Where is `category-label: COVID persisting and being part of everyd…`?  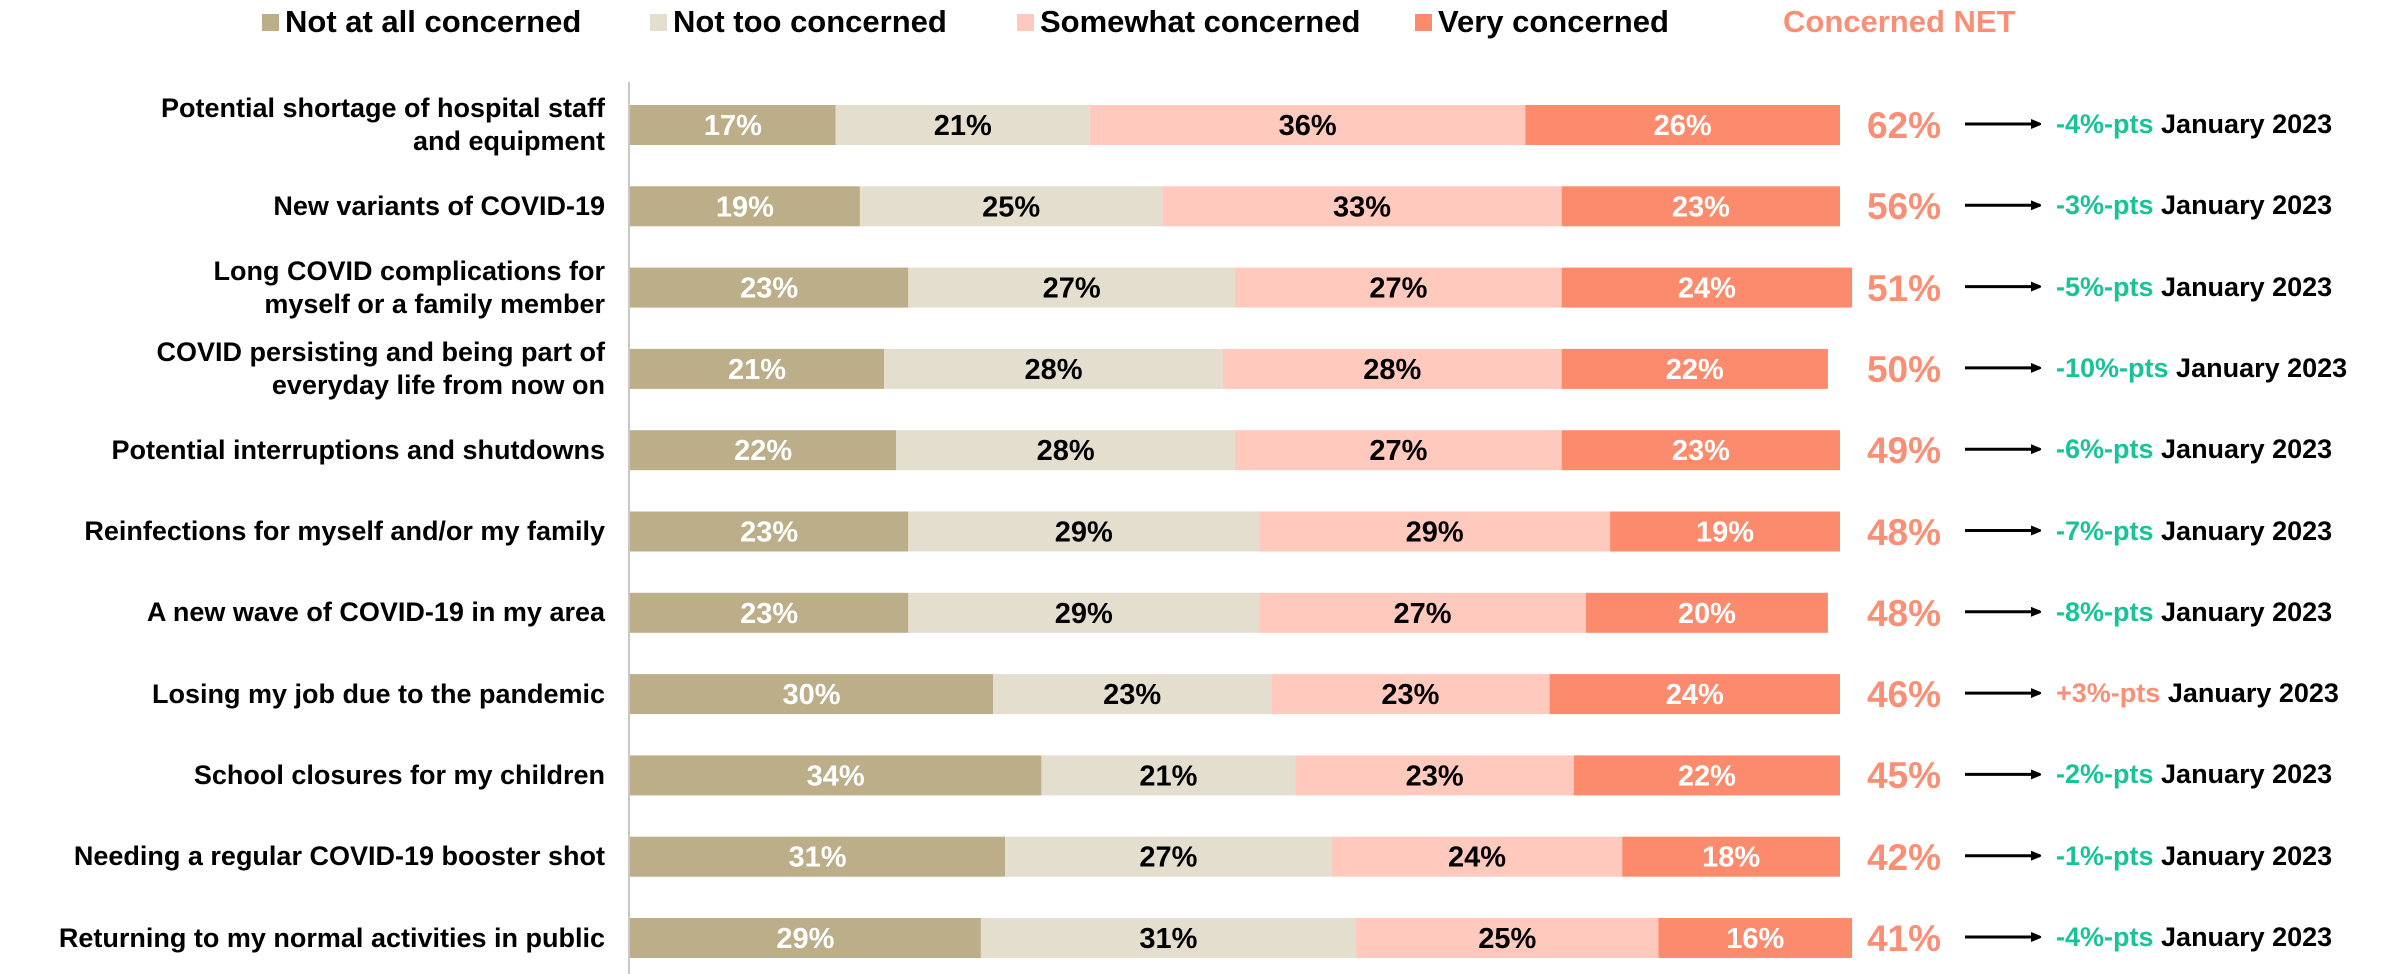
category-label: COVID persisting and being part of everyd… is located at coordinates (302, 369).